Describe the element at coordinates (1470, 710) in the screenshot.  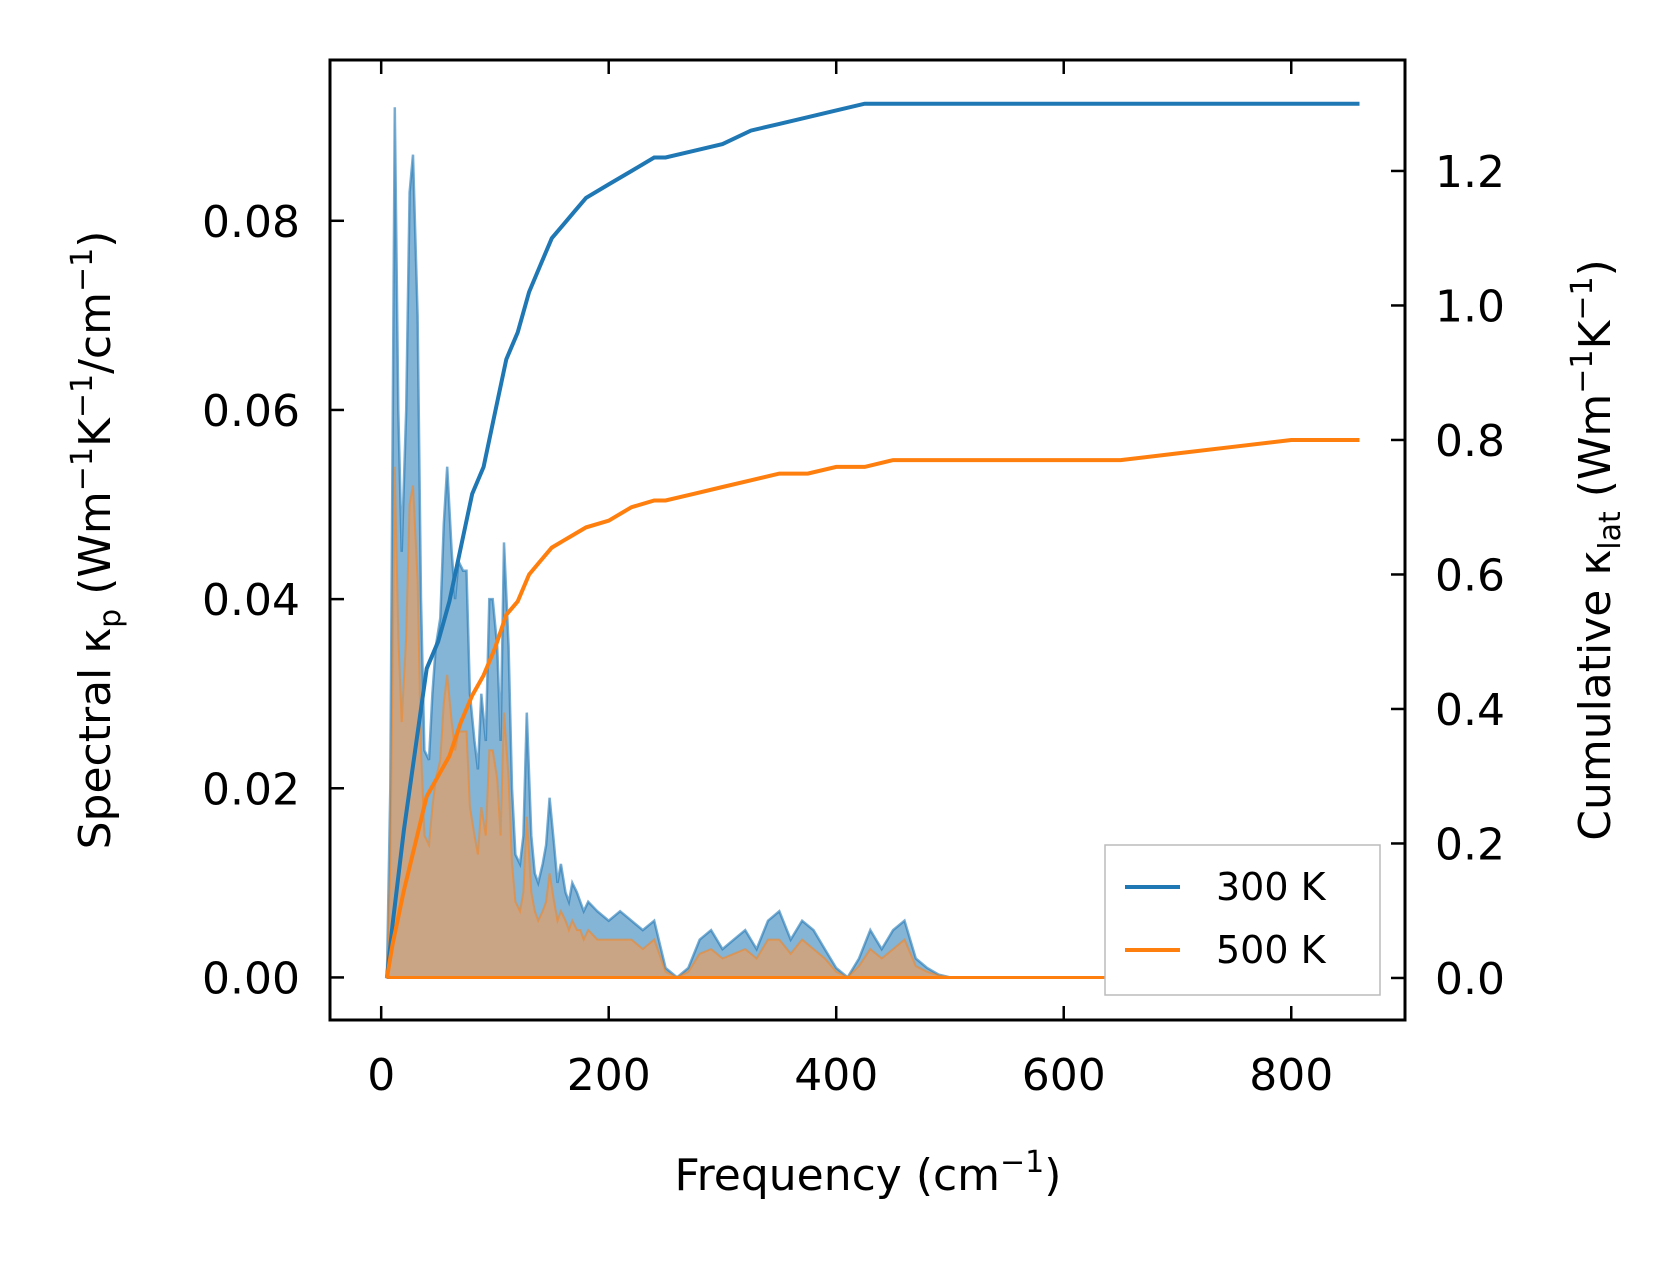
I see `y-right-tick-label: 0.4` at that location.